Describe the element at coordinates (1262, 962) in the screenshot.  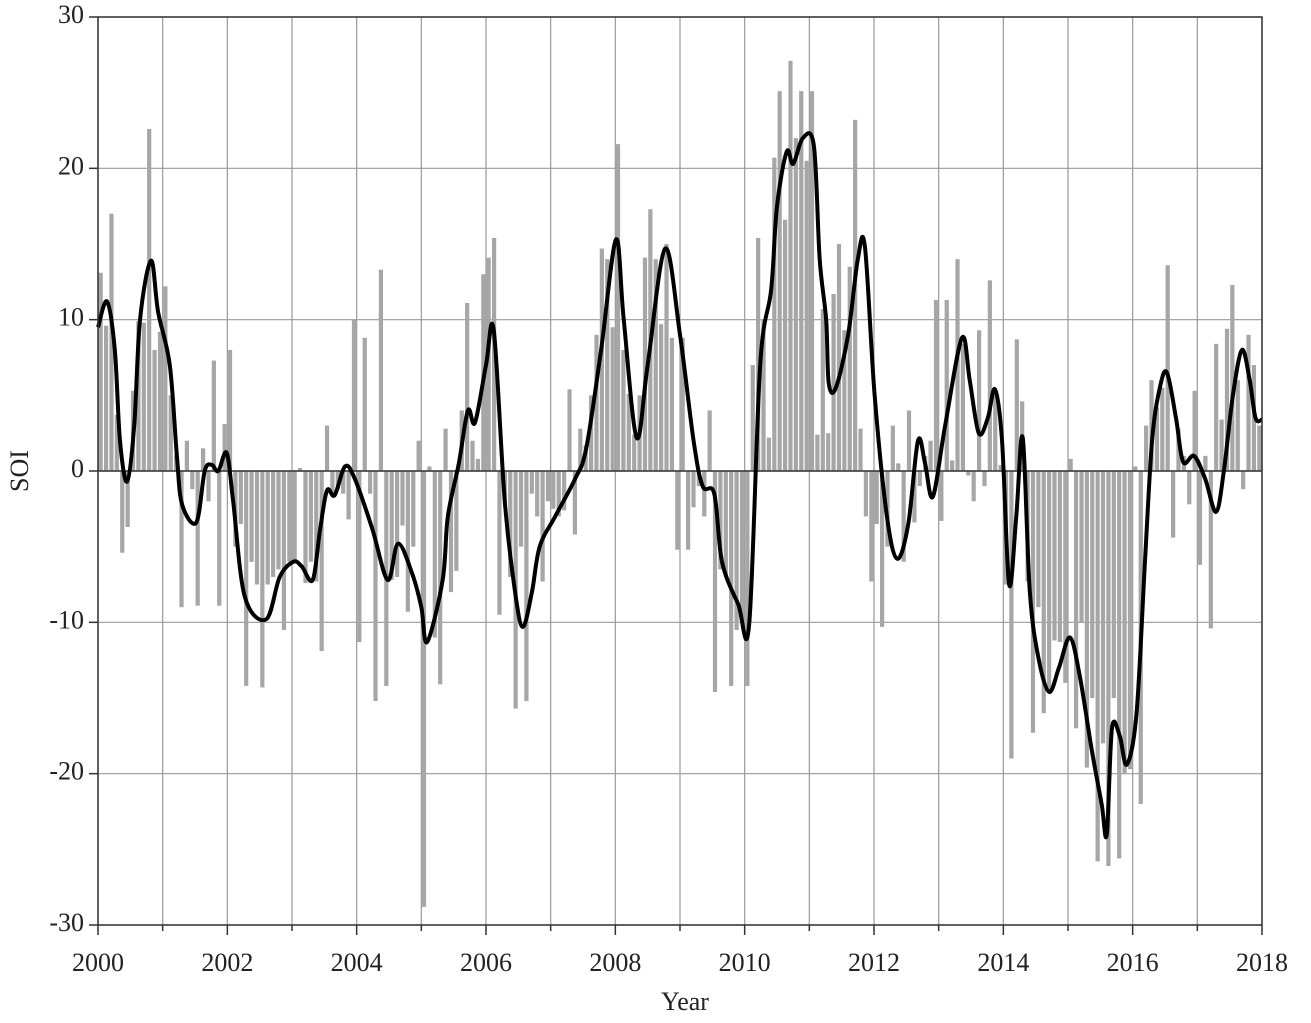
I see `x-tick-label: 2018` at that location.